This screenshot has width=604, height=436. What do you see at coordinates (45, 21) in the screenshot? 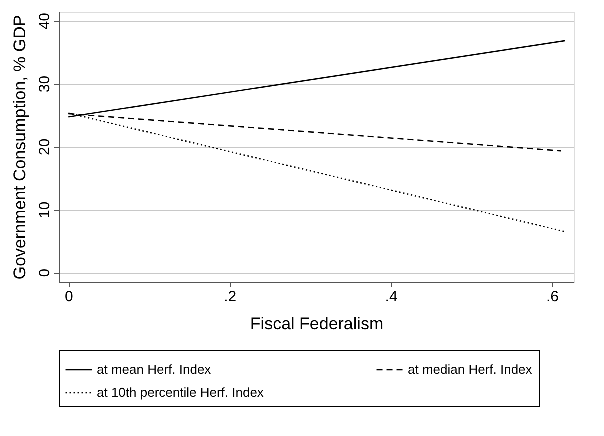
I see `y-tick-label: 40` at bounding box center [45, 21].